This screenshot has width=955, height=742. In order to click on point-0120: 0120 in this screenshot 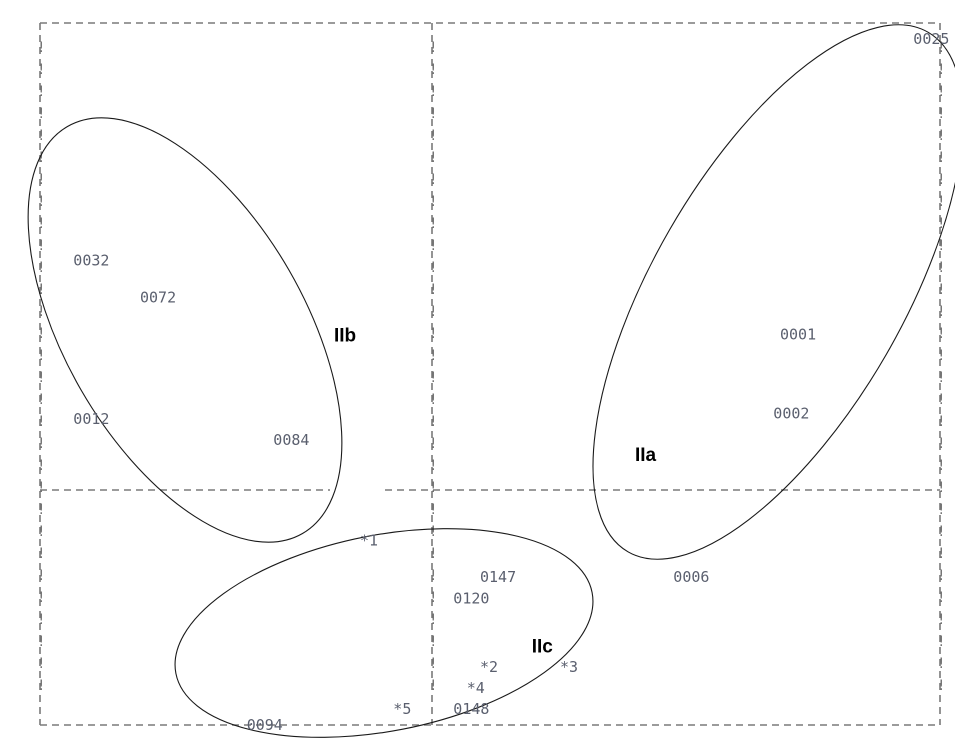, I will do `click(471, 598)`.